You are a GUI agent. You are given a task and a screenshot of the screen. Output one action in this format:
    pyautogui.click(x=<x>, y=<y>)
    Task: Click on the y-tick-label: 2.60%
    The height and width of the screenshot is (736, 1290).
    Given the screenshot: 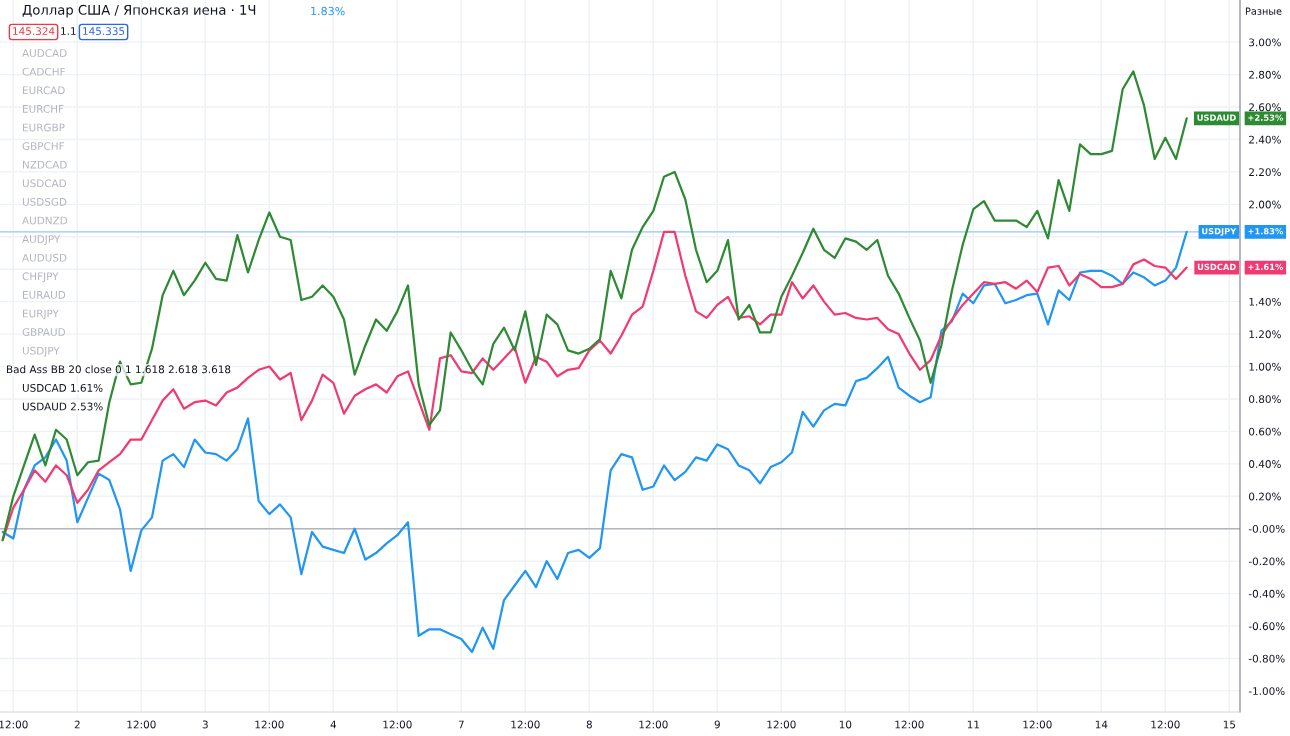 What is the action you would take?
    pyautogui.click(x=1265, y=107)
    